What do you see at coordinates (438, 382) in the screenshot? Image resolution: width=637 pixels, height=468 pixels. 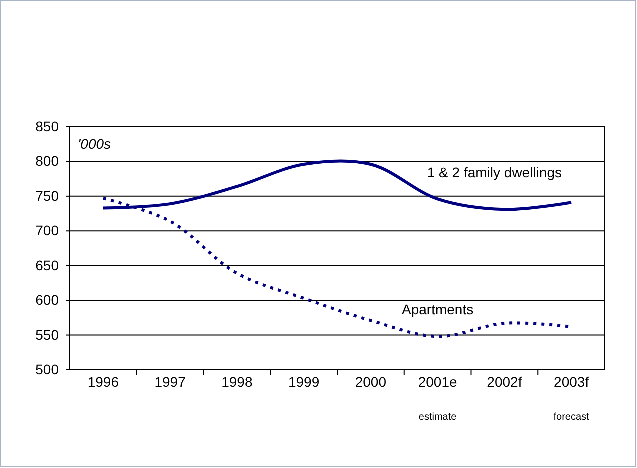 I see `x-tick-label: 2001e` at bounding box center [438, 382].